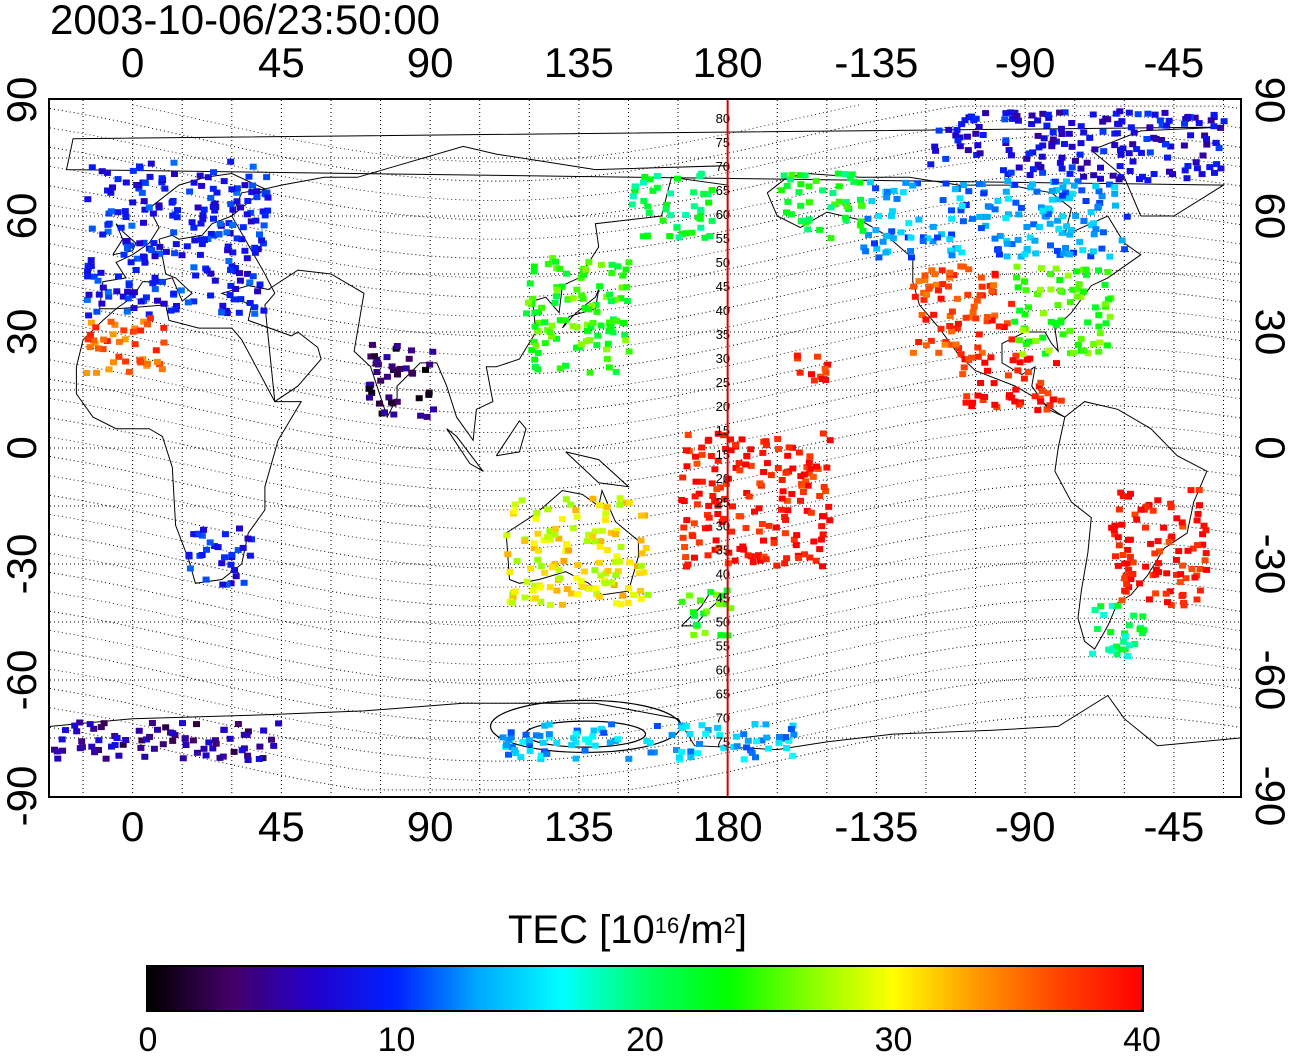  Describe the element at coordinates (723, 502) in the screenshot. I see `contour-label: 25` at that location.